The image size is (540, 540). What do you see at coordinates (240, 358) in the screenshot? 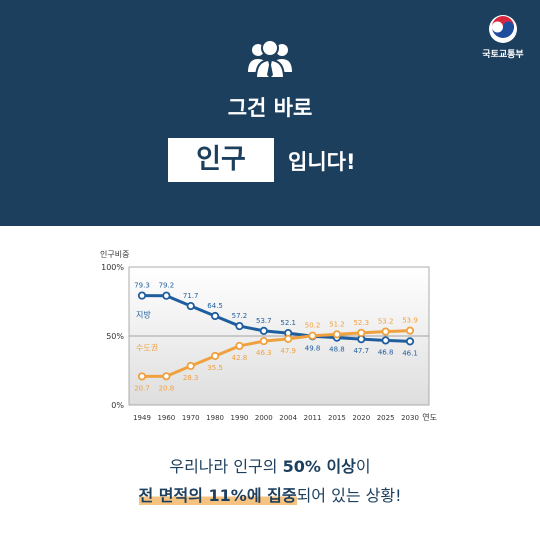
I see `data-label: 42.8` at bounding box center [240, 358].